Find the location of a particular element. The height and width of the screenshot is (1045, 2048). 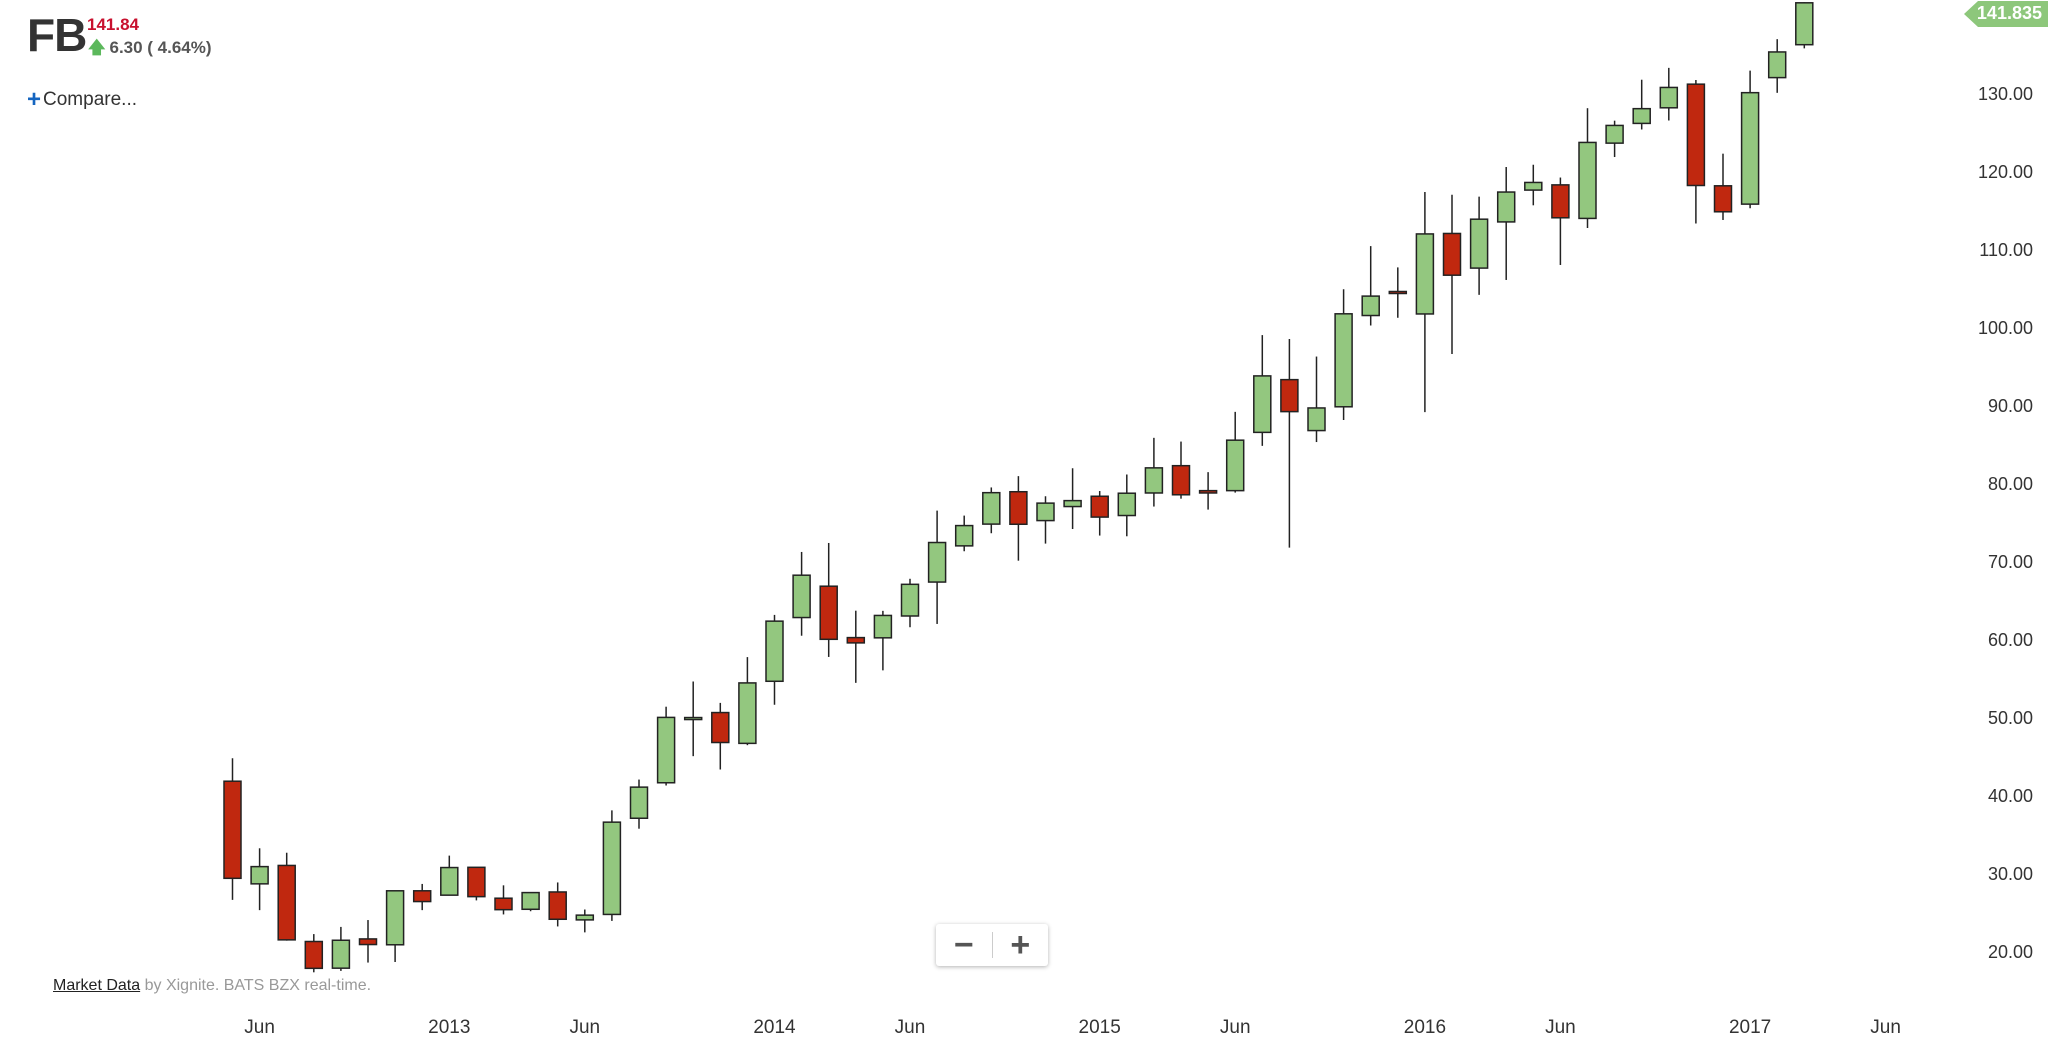

y-tick-label: 50.00 is located at coordinates (2010, 718).